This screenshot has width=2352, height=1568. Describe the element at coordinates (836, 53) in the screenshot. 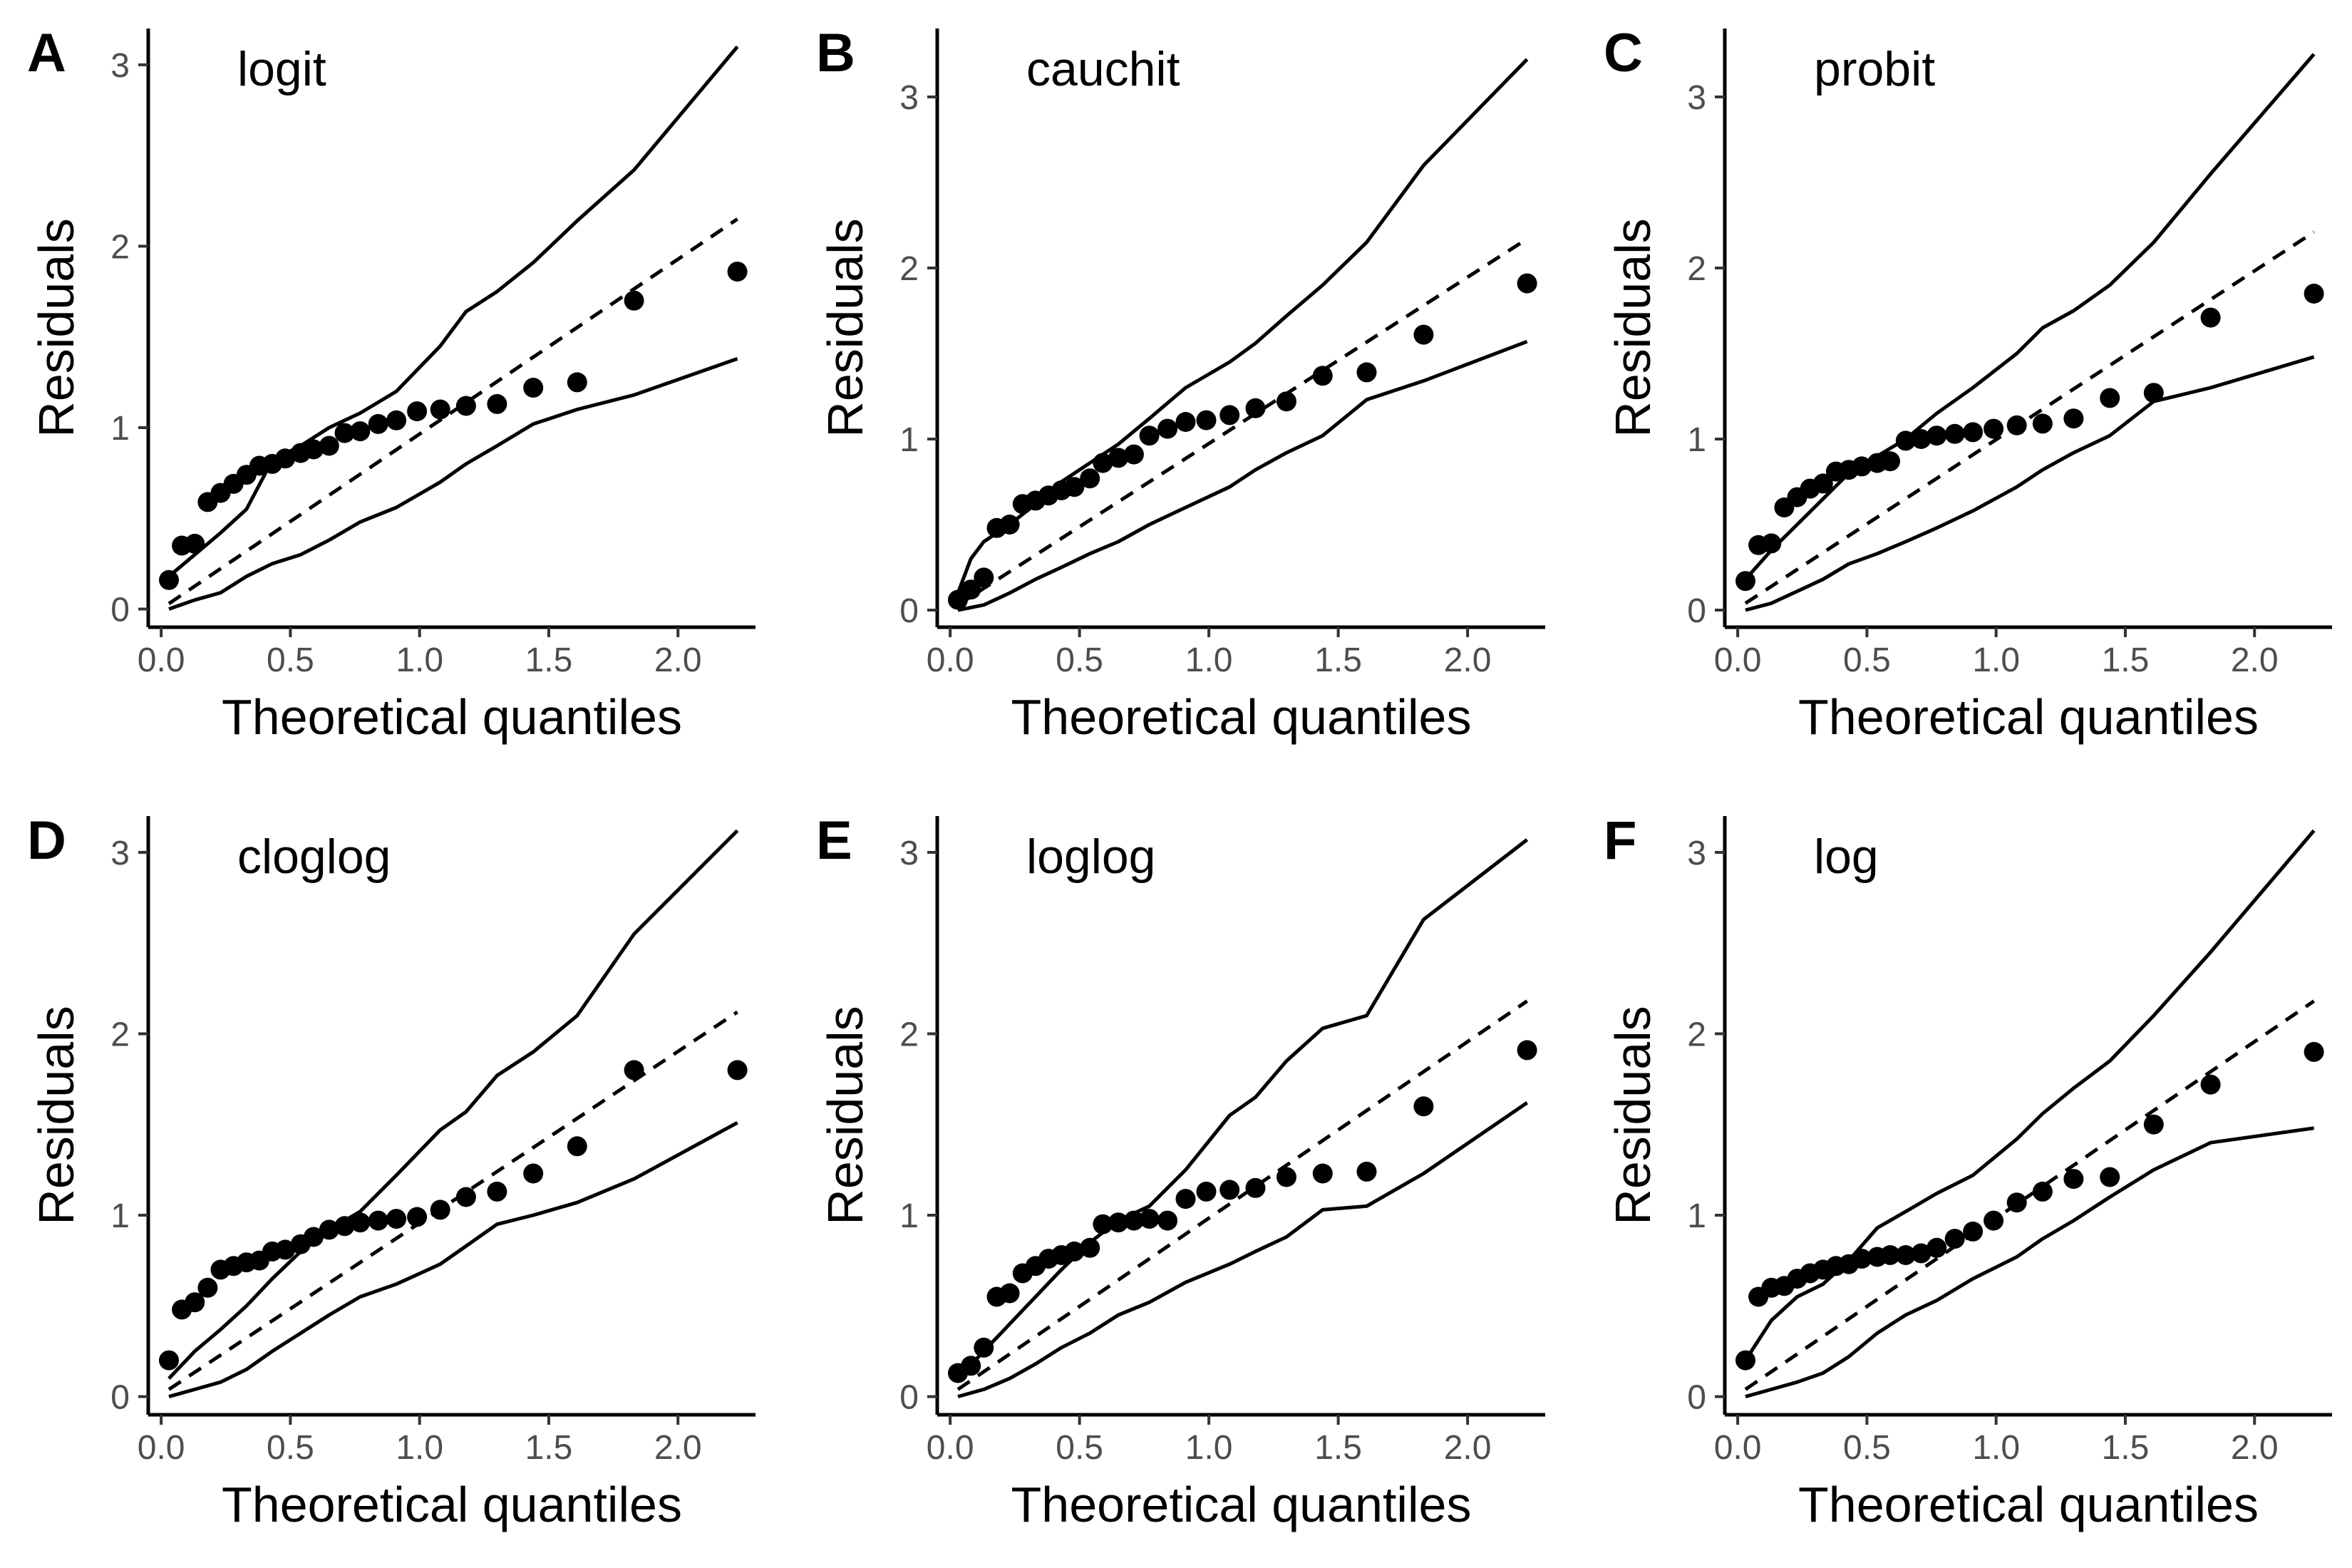

I see `panel-letter: B` at that location.